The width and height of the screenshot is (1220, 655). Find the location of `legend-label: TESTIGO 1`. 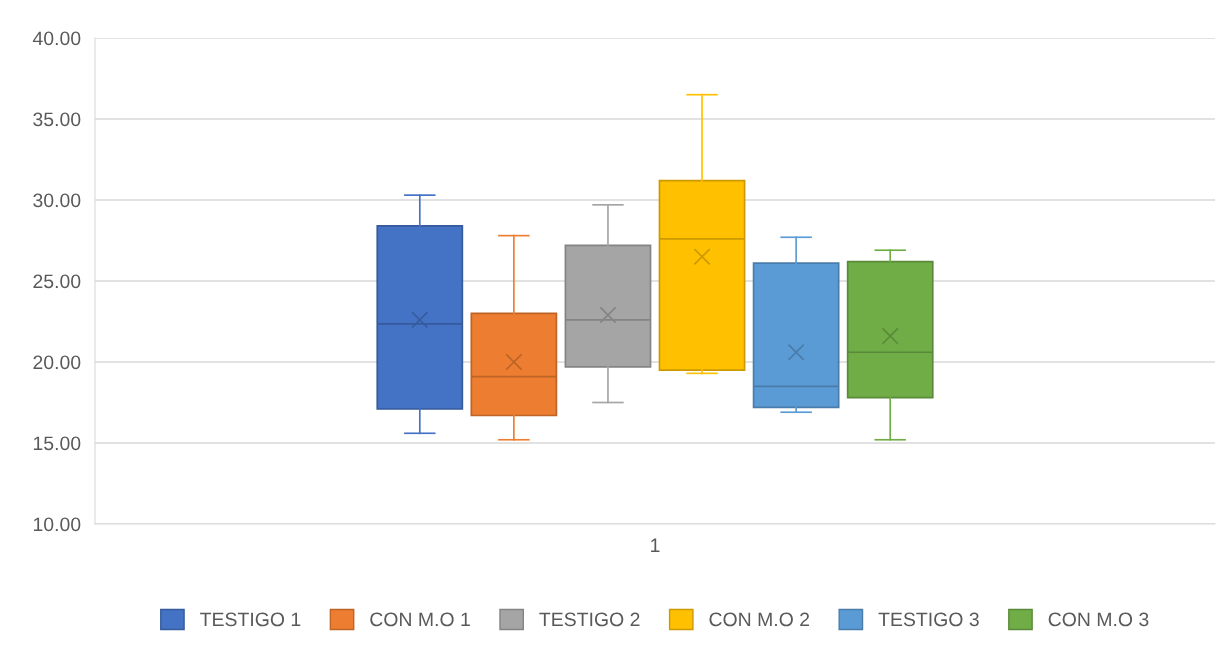

legend-label: TESTIGO 1 is located at coordinates (250, 619).